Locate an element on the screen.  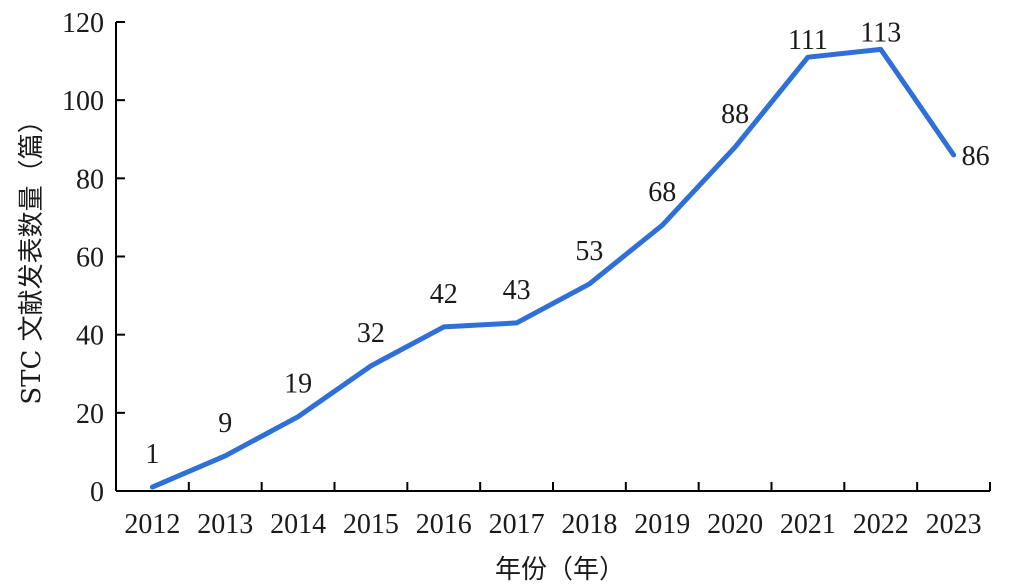
x-tick-label: 2014 is located at coordinates (298, 524).